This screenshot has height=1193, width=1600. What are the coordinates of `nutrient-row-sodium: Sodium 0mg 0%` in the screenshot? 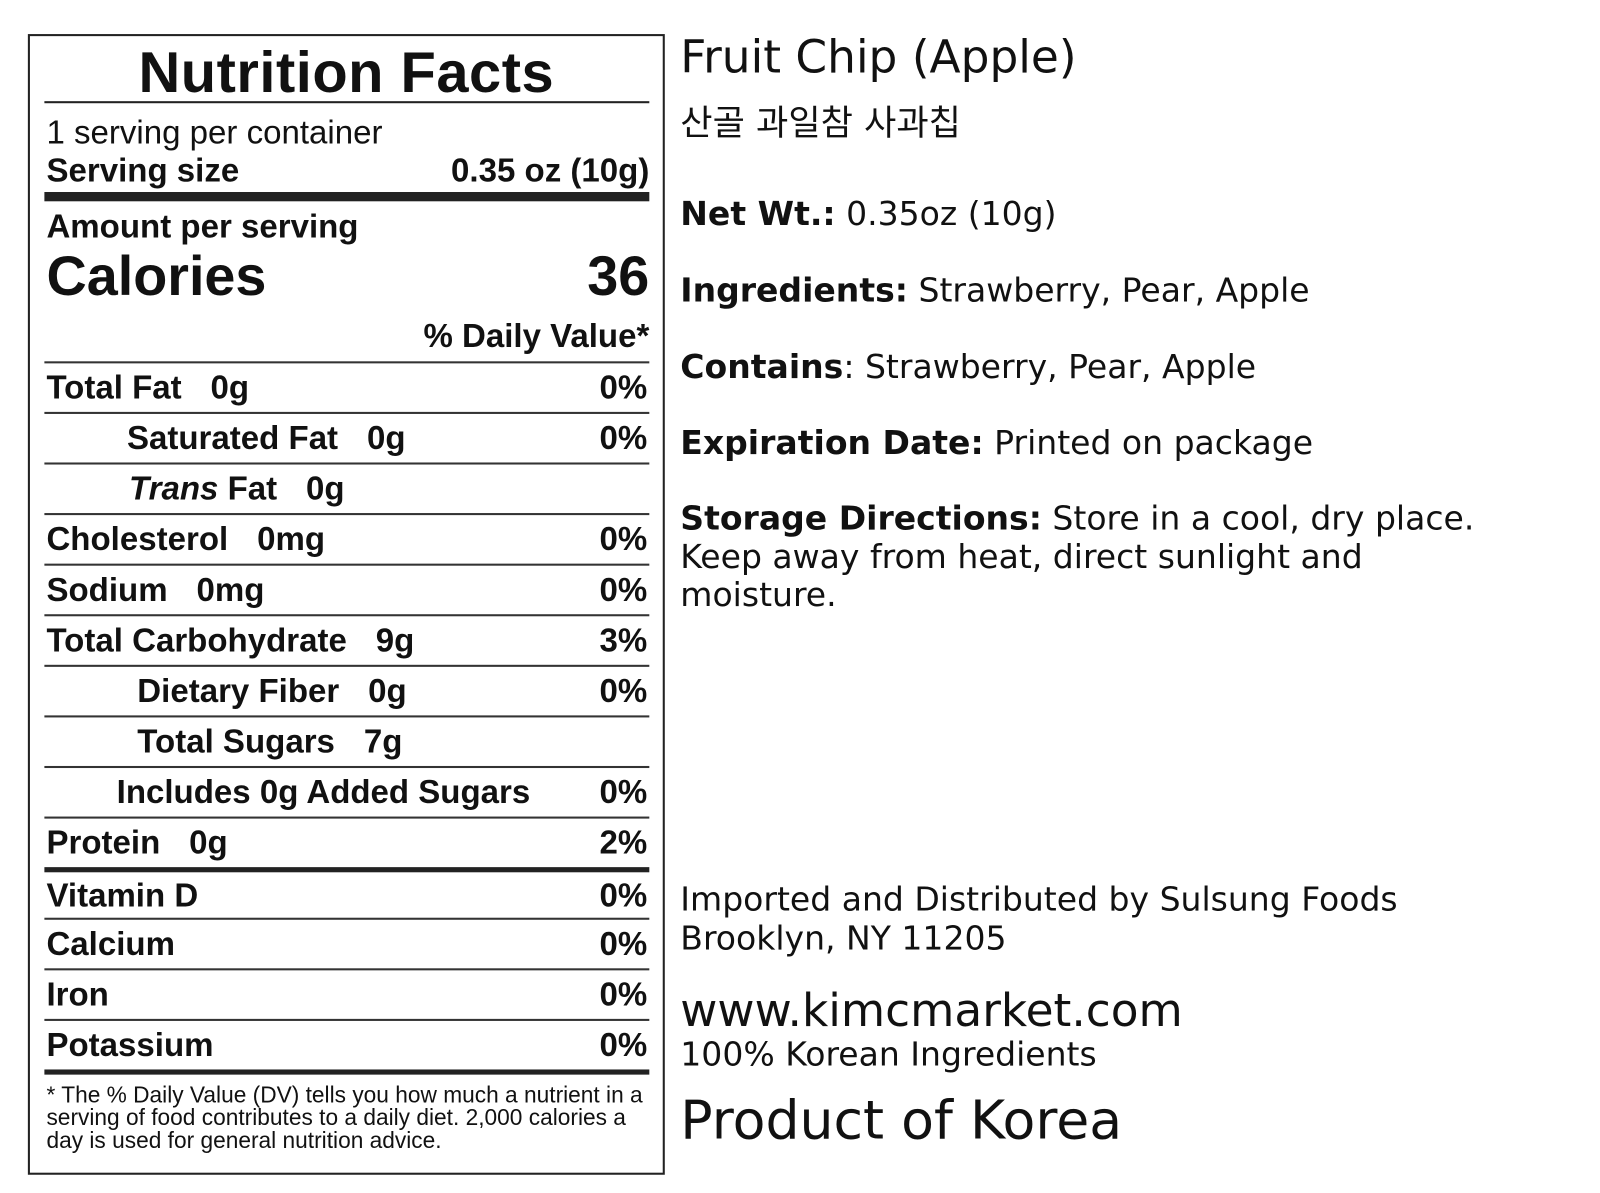 It's located at (347, 589).